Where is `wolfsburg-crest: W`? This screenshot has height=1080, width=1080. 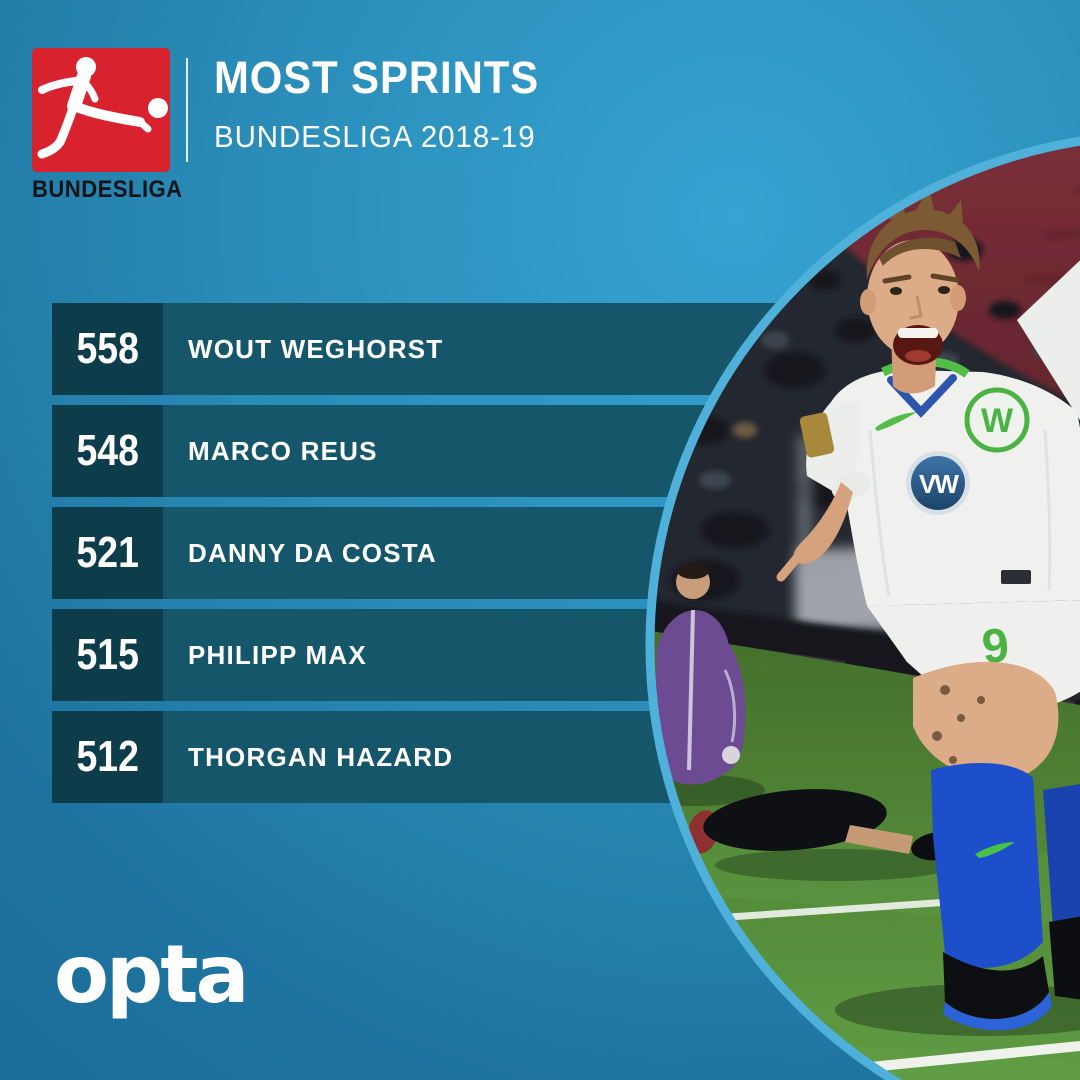 wolfsburg-crest: W is located at coordinates (997, 420).